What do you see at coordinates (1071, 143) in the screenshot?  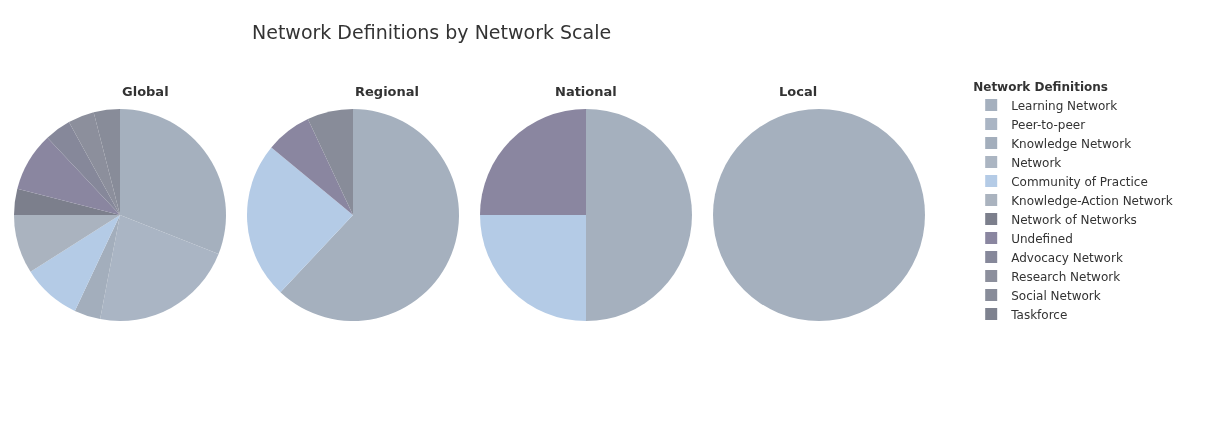 I see `legend-label: Knowledge Network` at bounding box center [1071, 143].